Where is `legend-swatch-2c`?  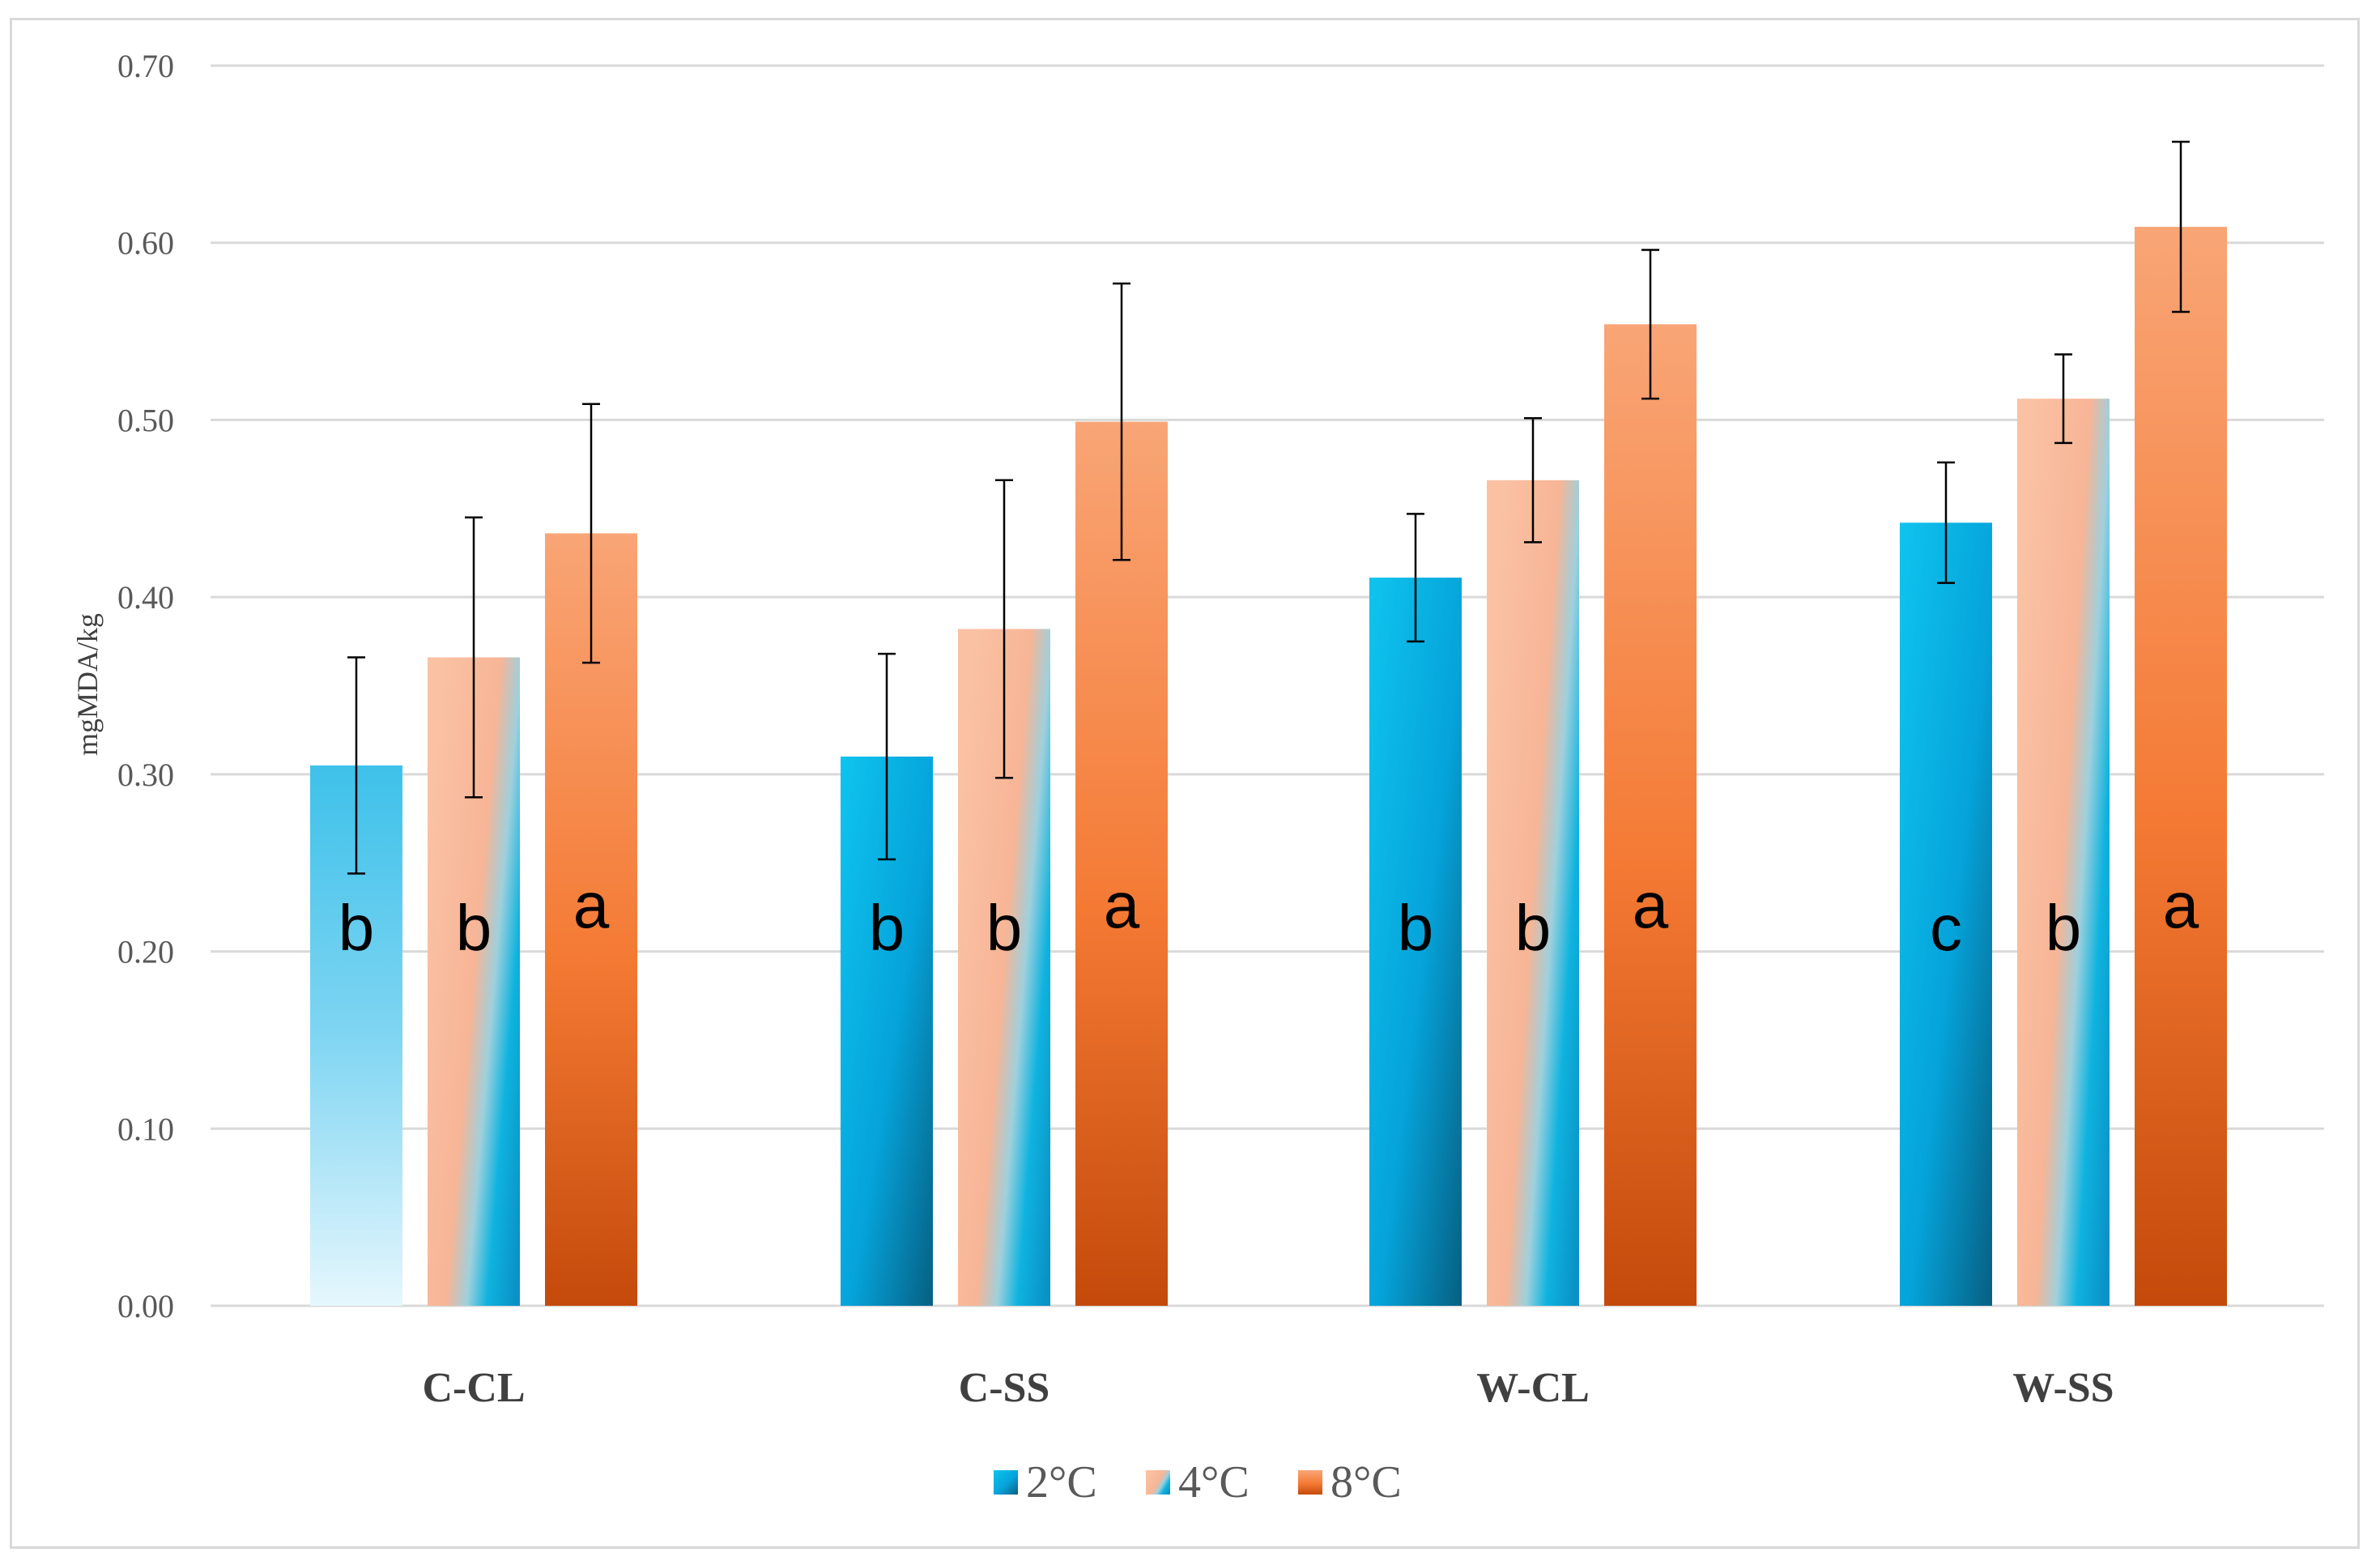 legend-swatch-2c is located at coordinates (1006, 1482).